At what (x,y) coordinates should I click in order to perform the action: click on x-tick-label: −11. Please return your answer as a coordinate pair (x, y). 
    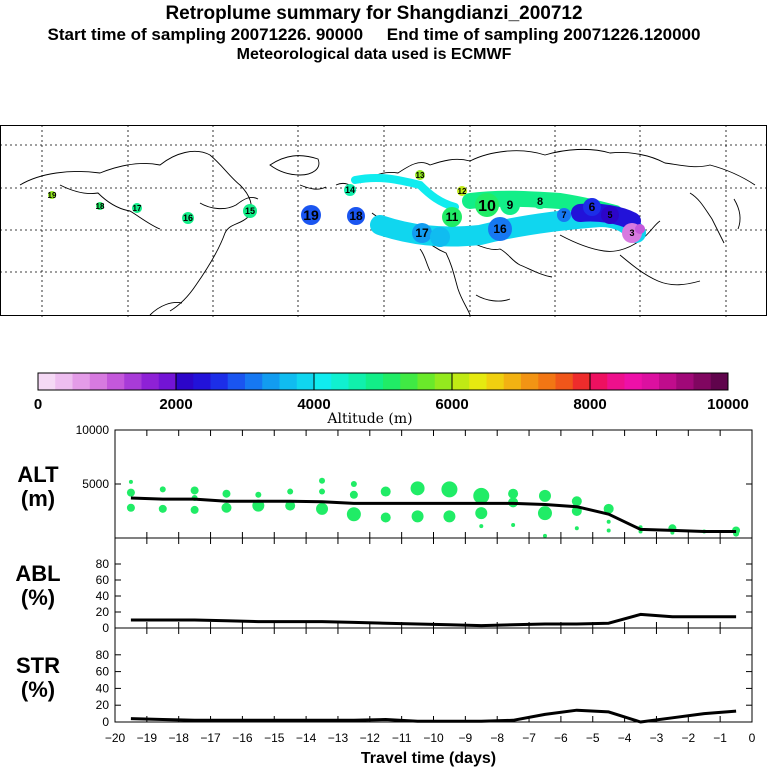
    Looking at the image, I should click on (402, 738).